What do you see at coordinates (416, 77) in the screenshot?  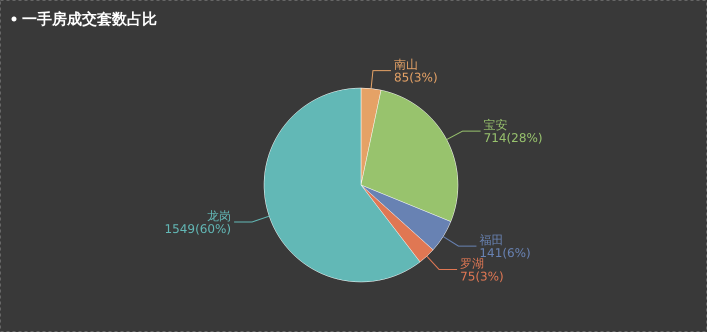 I see `data-label: 85(3%)` at bounding box center [416, 77].